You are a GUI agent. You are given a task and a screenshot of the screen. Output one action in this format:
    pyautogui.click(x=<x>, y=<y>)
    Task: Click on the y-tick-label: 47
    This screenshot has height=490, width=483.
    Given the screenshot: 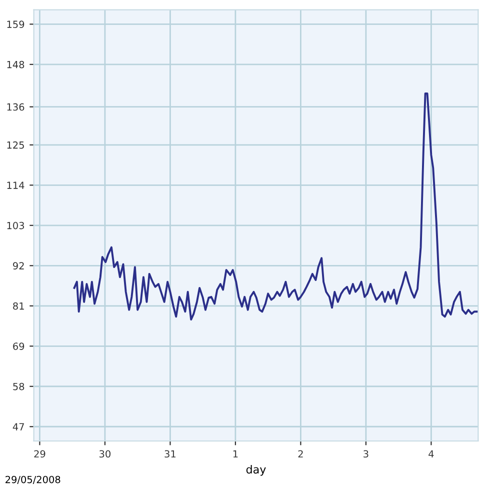 What is the action you would take?
    pyautogui.click(x=18, y=426)
    